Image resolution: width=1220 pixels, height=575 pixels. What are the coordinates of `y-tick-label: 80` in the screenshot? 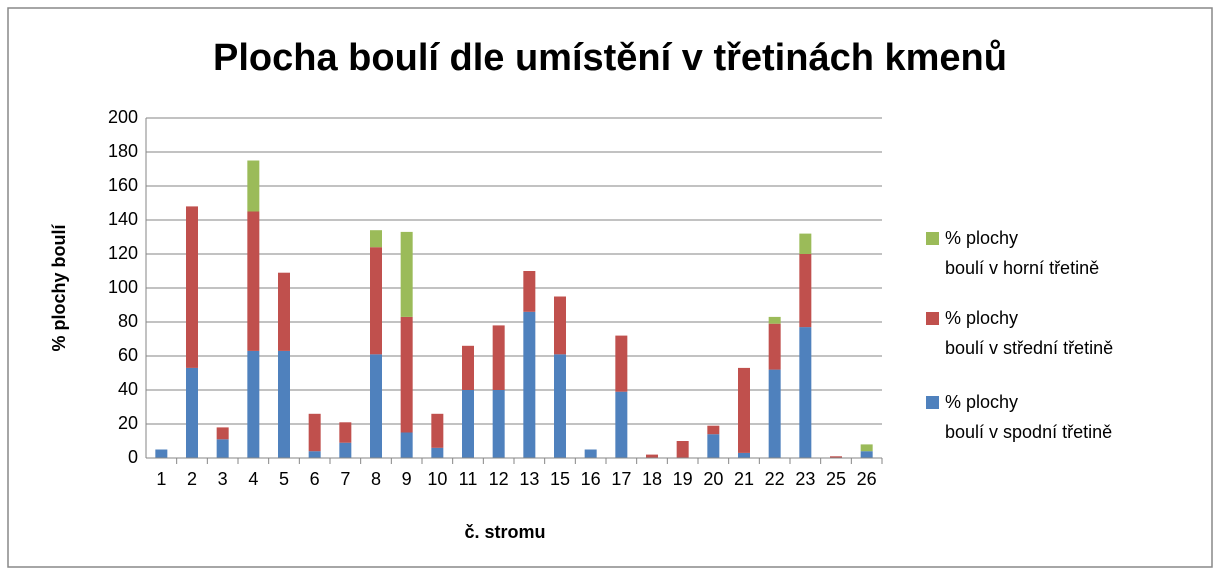 It's located at (128, 321).